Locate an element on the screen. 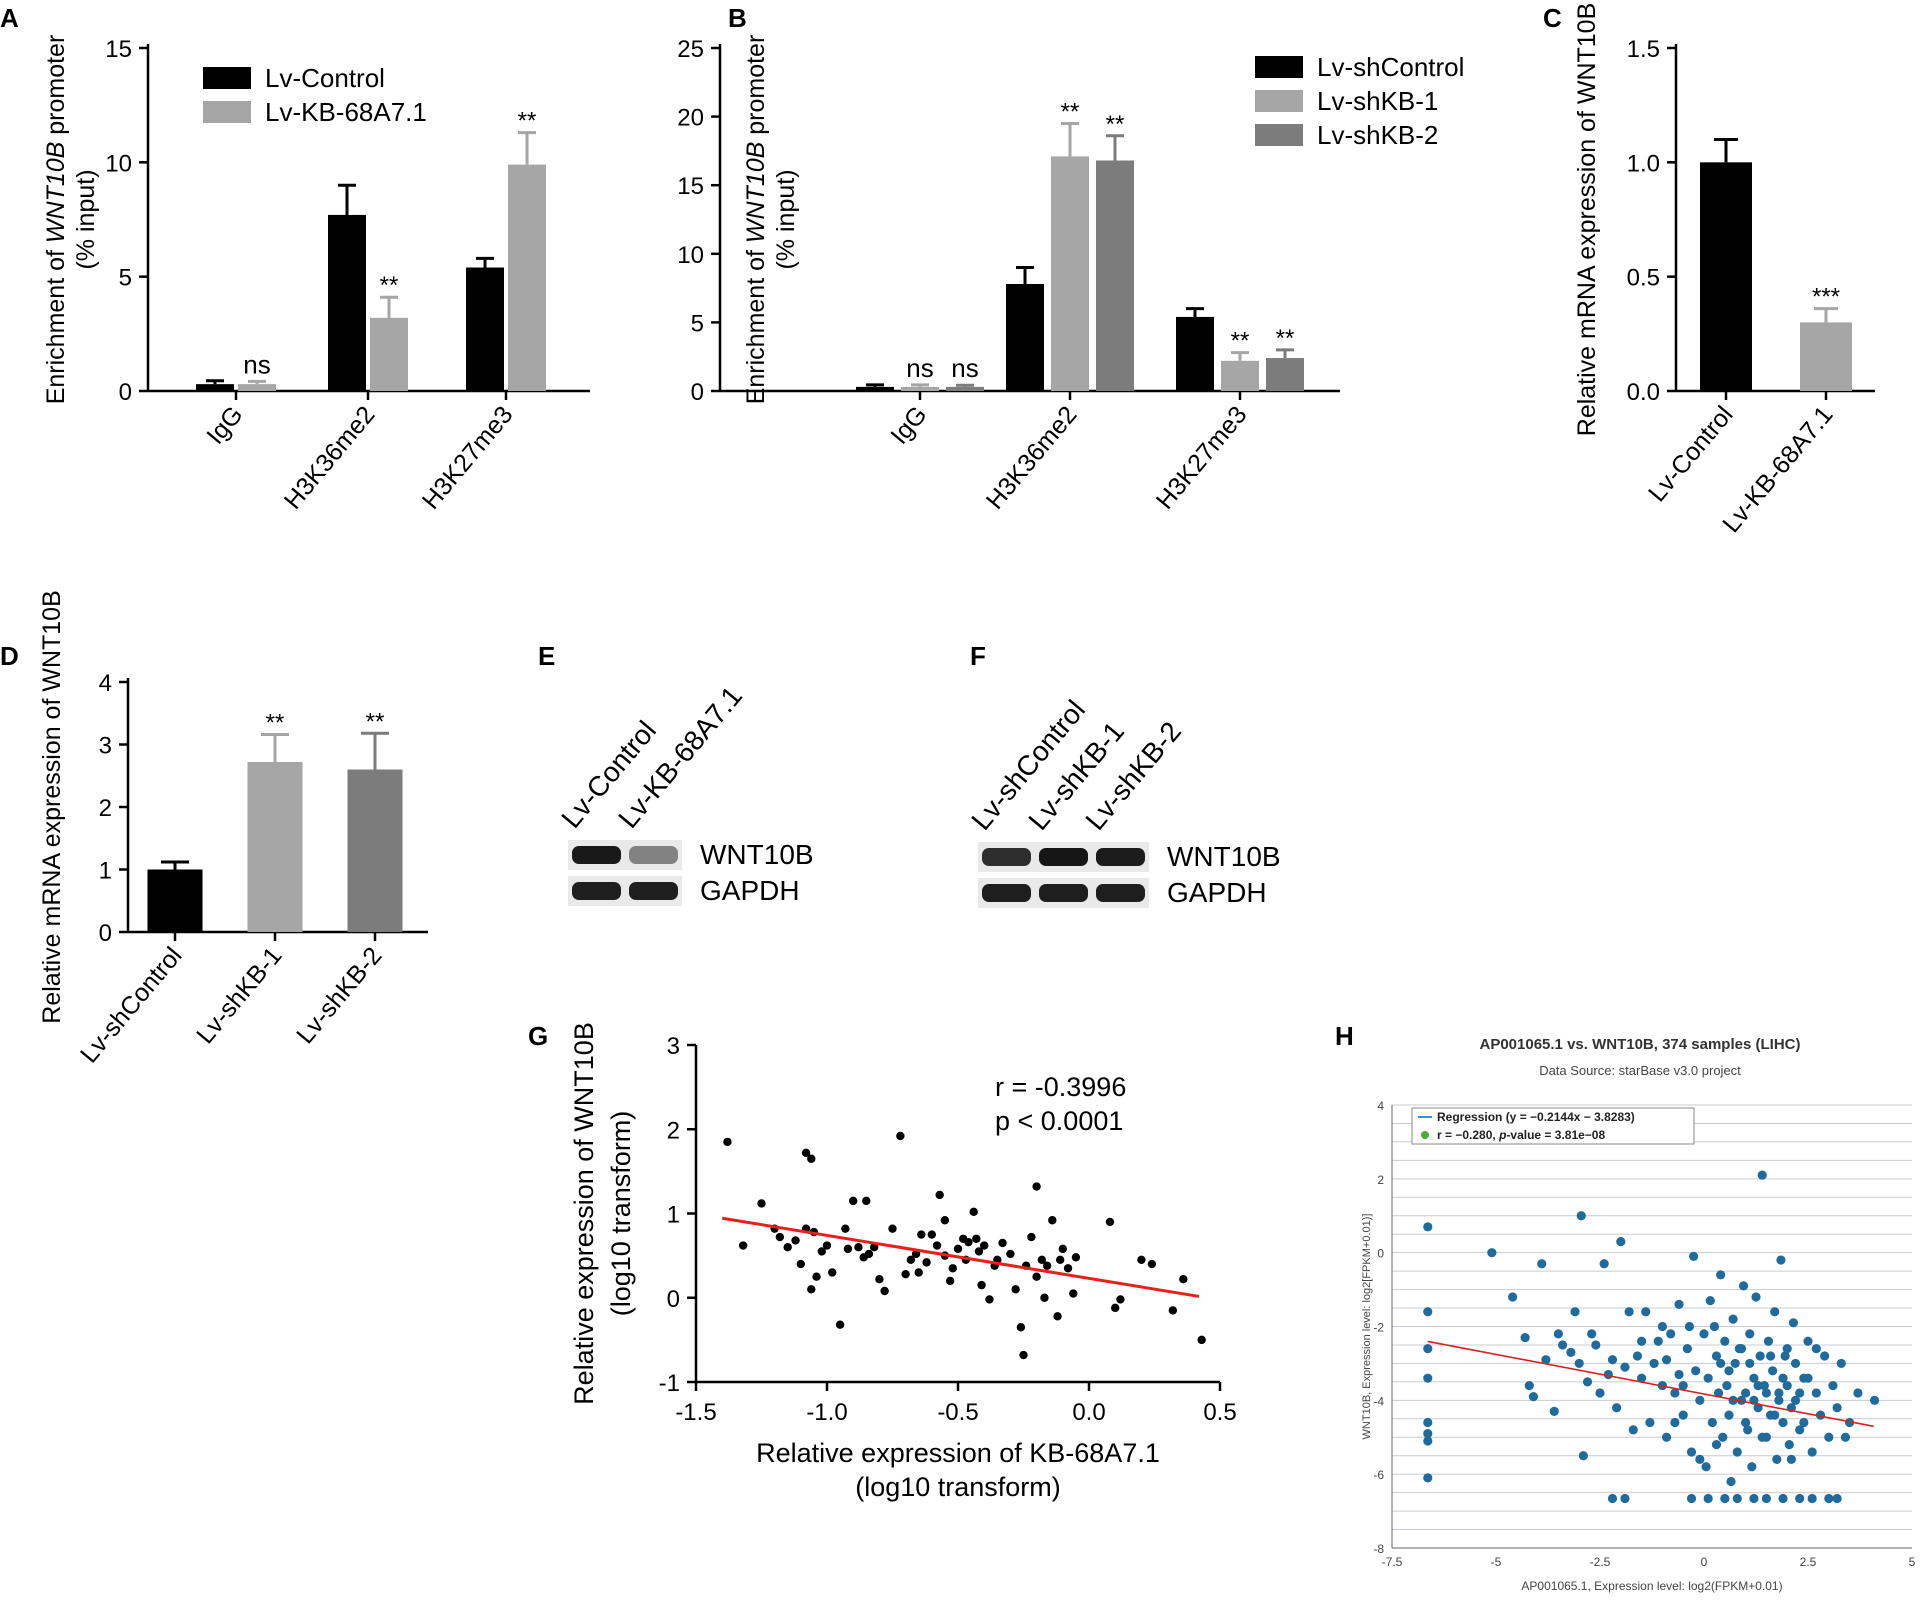  correlation-r: r = -0.3996 is located at coordinates (1060, 1087).